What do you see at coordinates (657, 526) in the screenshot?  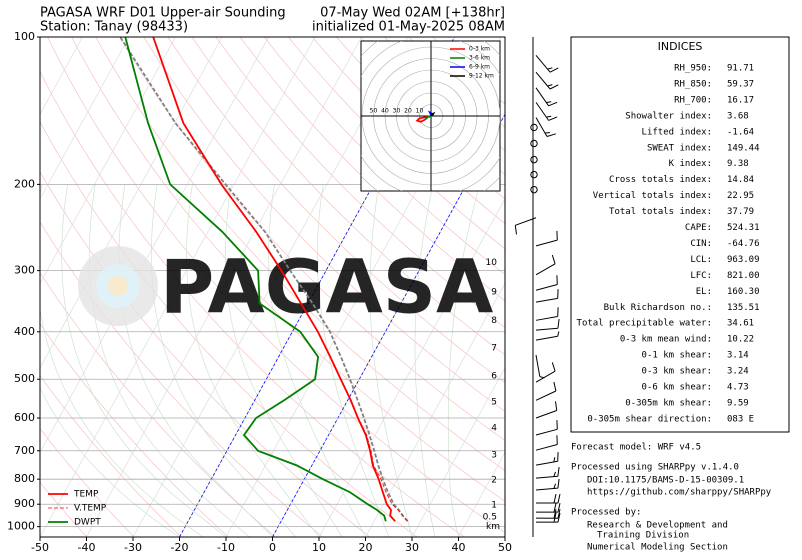 I see `note: Research & Development and` at bounding box center [657, 526].